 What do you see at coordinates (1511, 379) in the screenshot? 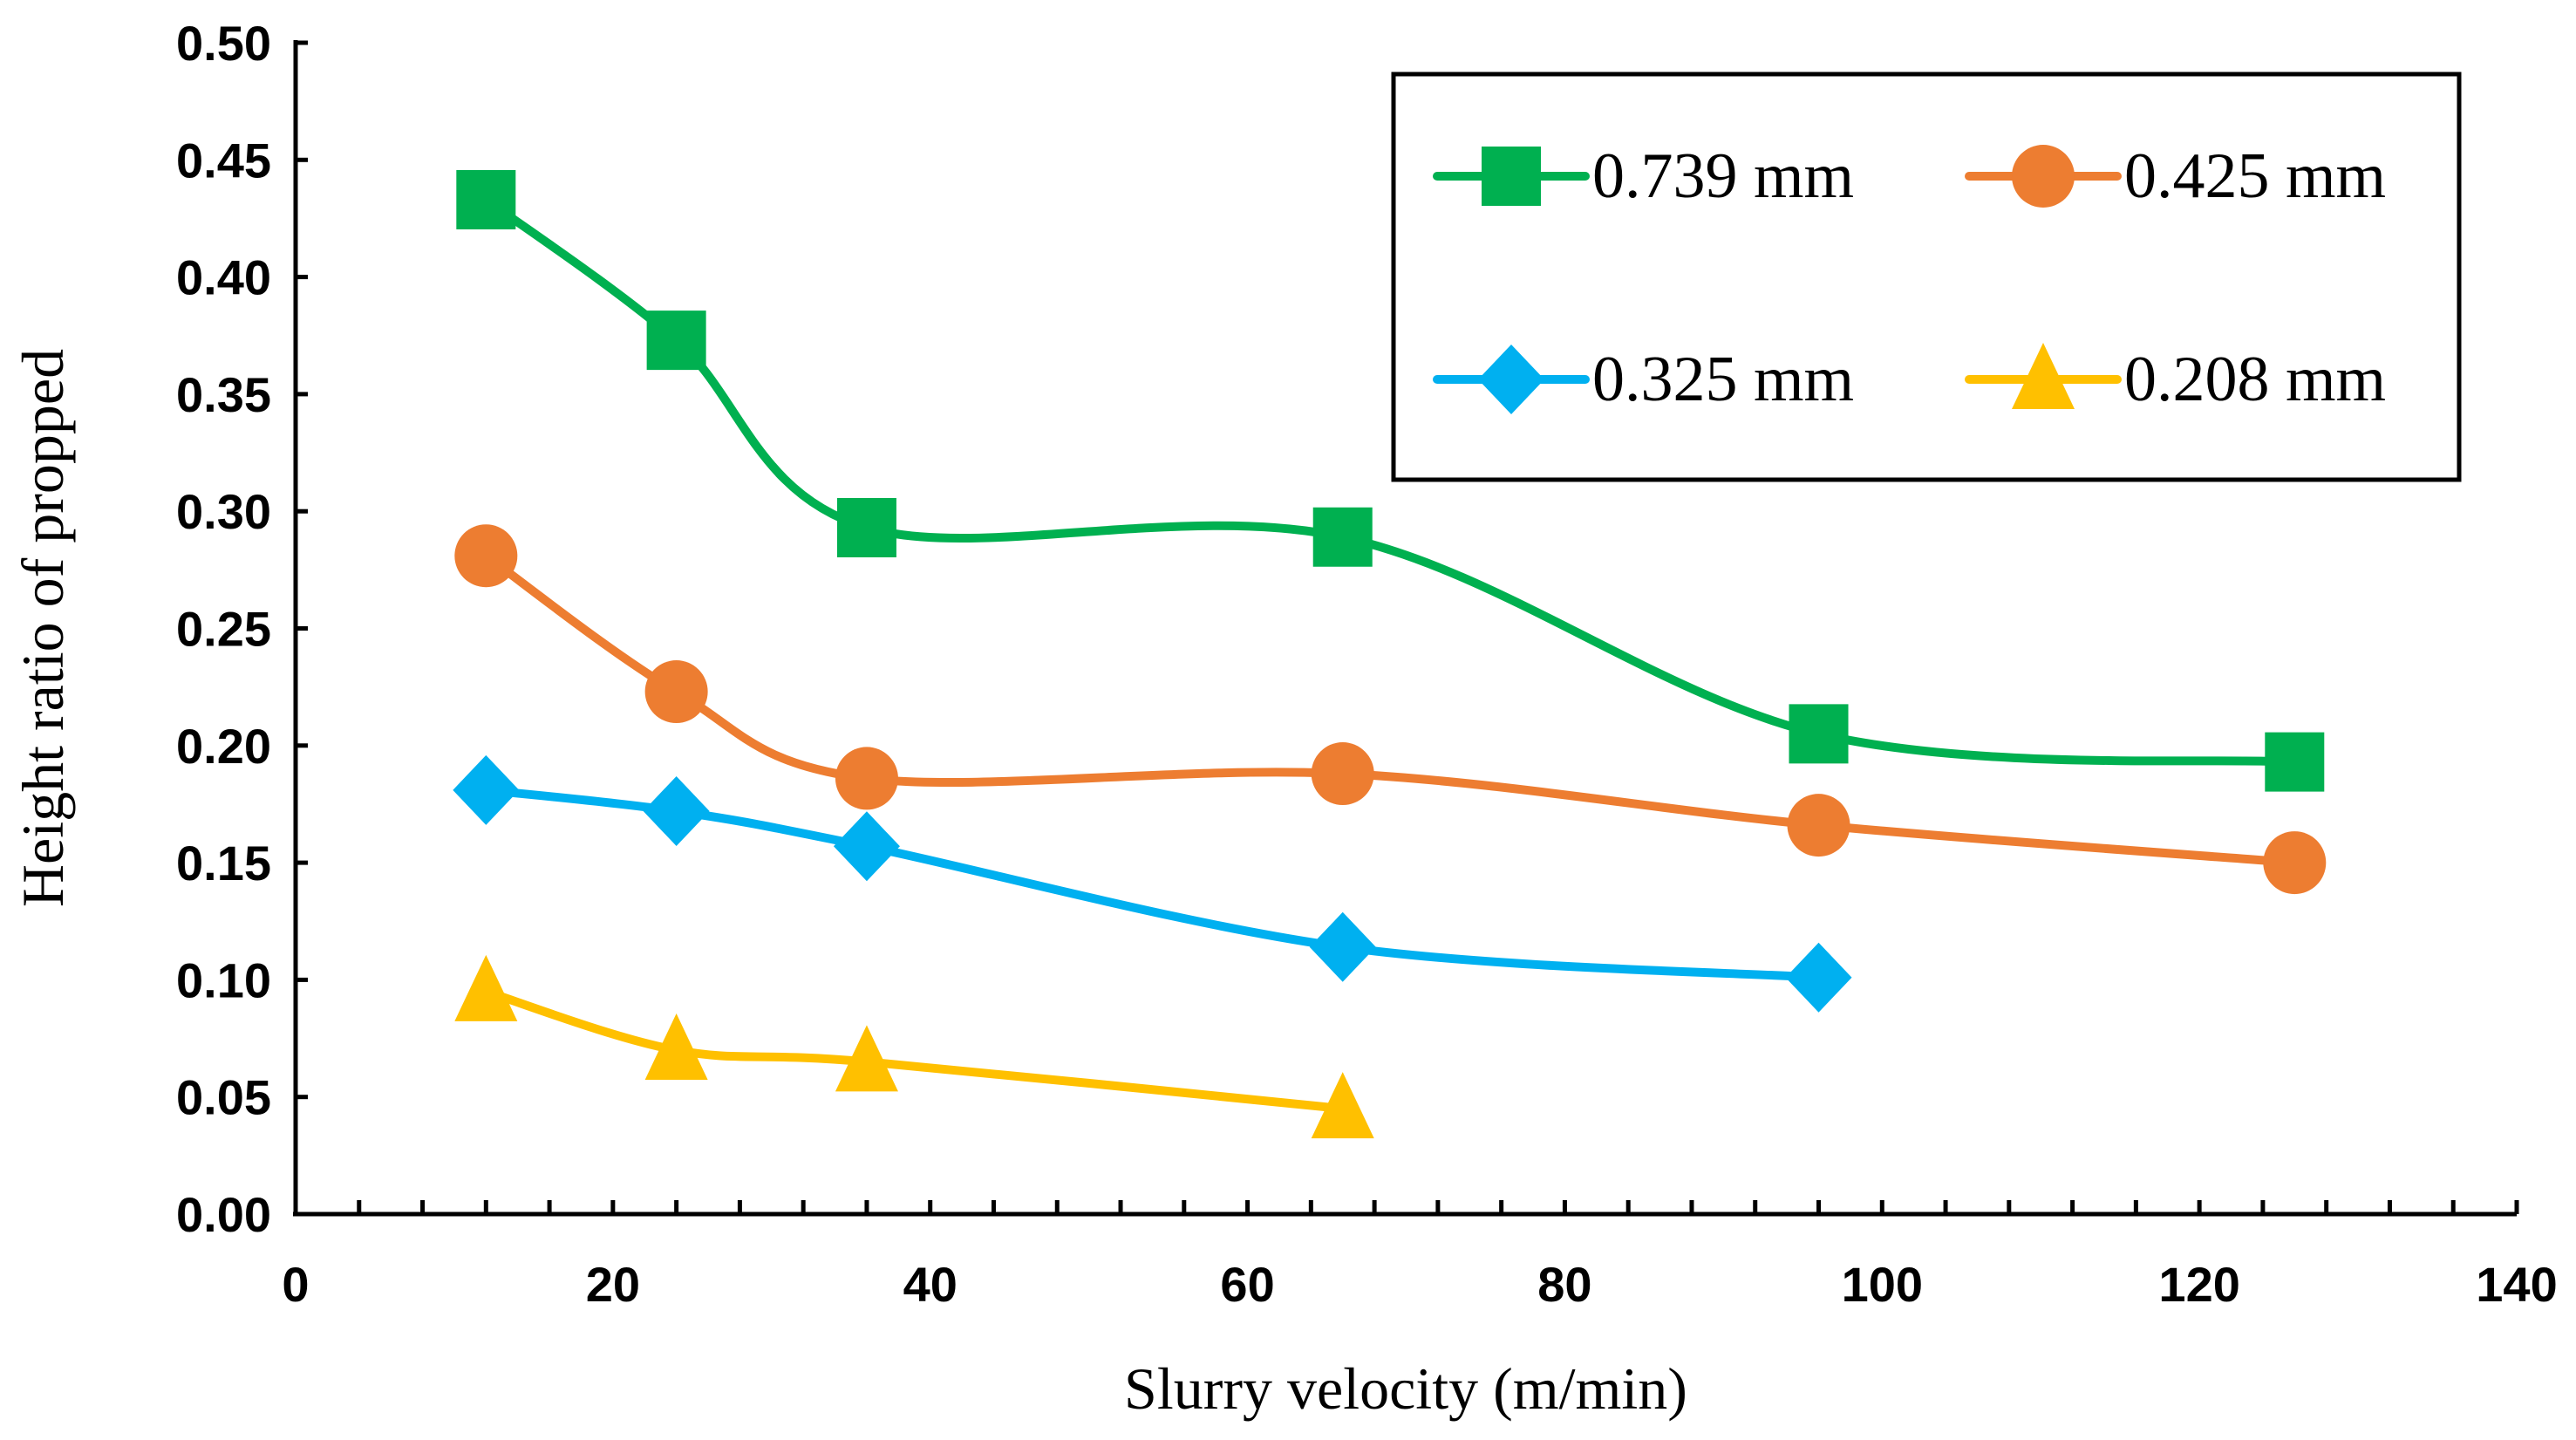
I see `legend-marker-diamond` at bounding box center [1511, 379].